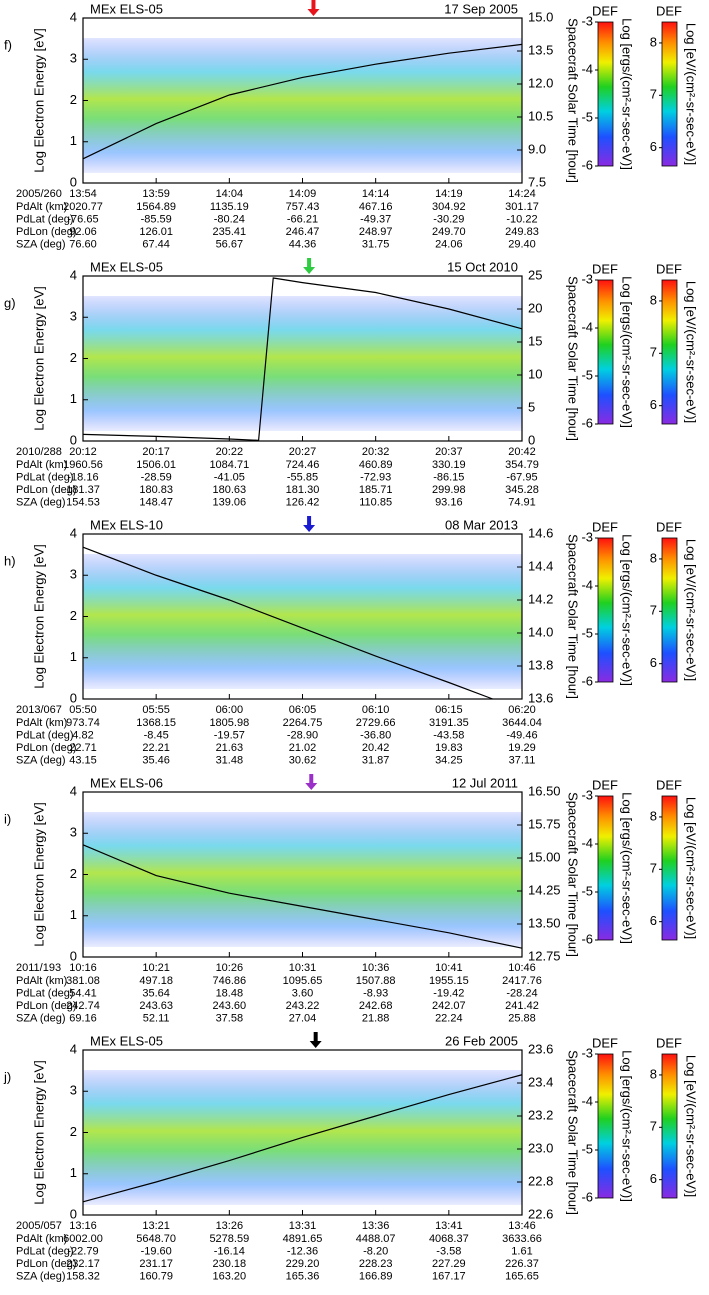 The image size is (709, 1295). I want to click on row-value: -80.24, so click(229, 220).